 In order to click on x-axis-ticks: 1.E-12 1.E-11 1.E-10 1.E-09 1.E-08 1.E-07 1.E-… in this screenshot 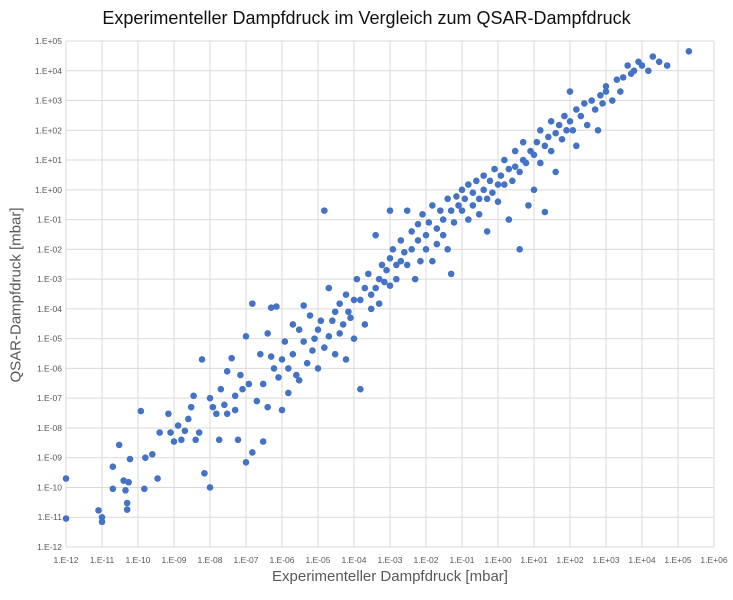, I will do `click(390, 560)`.